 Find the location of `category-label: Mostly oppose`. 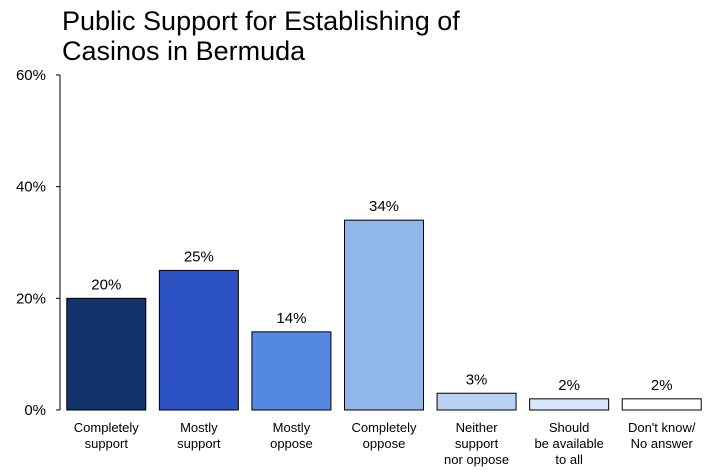

category-label: Mostly oppose is located at coordinates (291, 435).